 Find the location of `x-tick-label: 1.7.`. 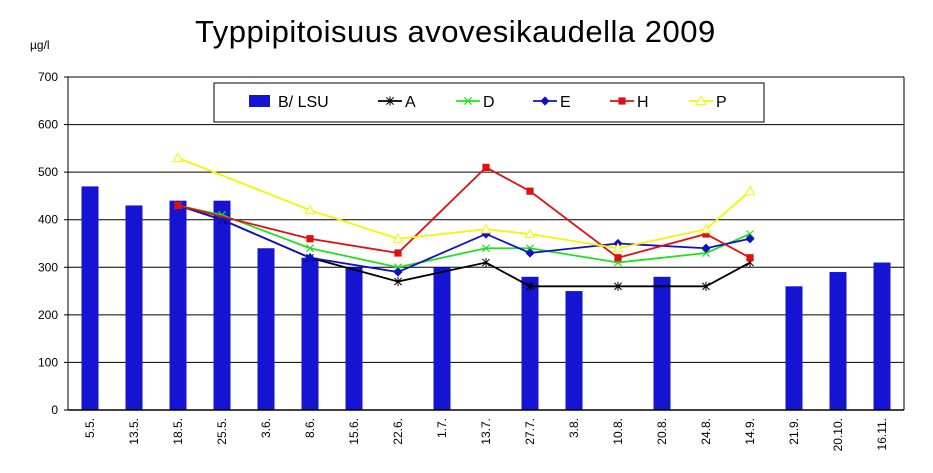

x-tick-label: 1.7. is located at coordinates (442, 428).